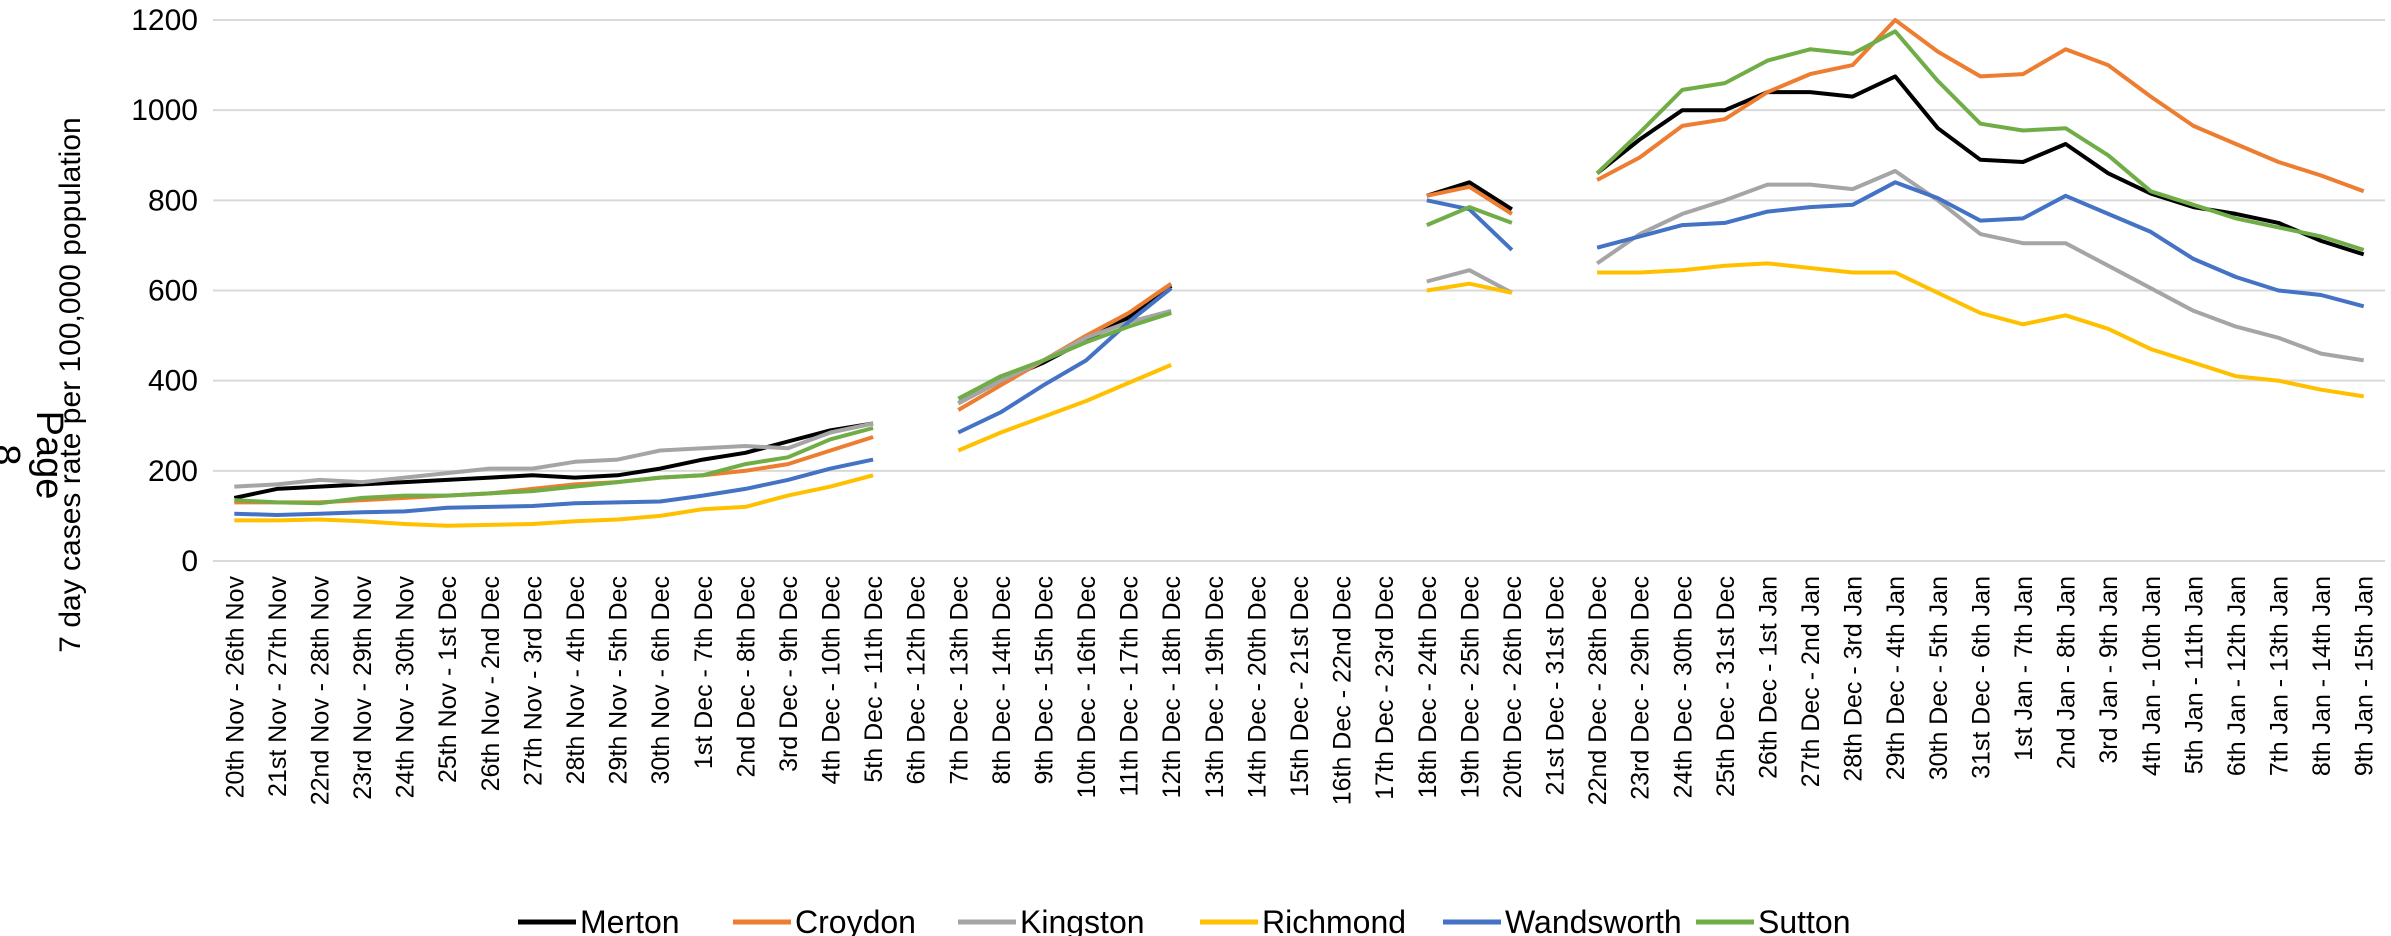 The width and height of the screenshot is (2391, 936). Describe the element at coordinates (1215, 687) in the screenshot. I see `x-tick-label: 13th Dec - 19th Dec` at that location.